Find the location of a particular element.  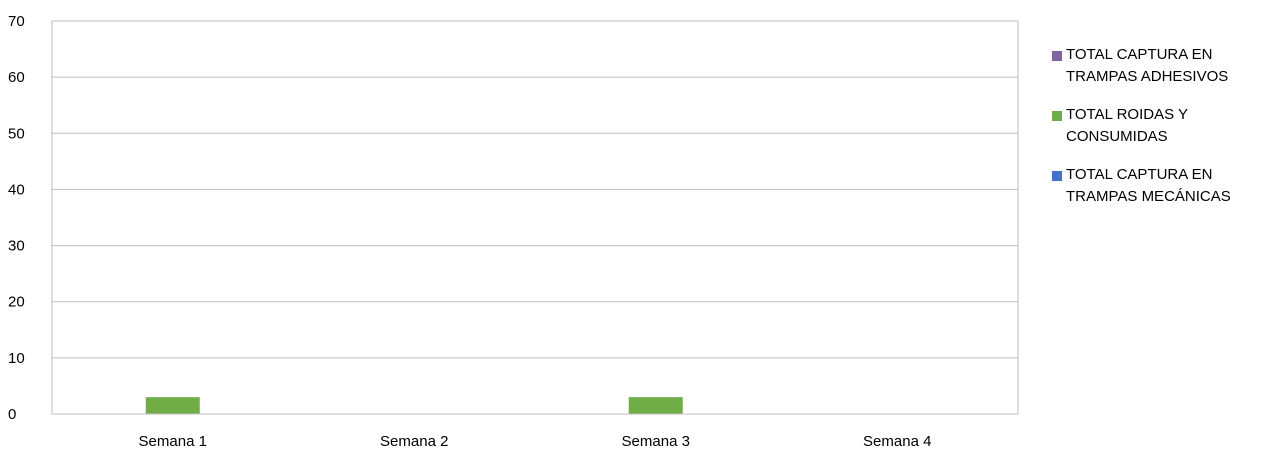

x-tick-label: Semana 4 is located at coordinates (897, 441).